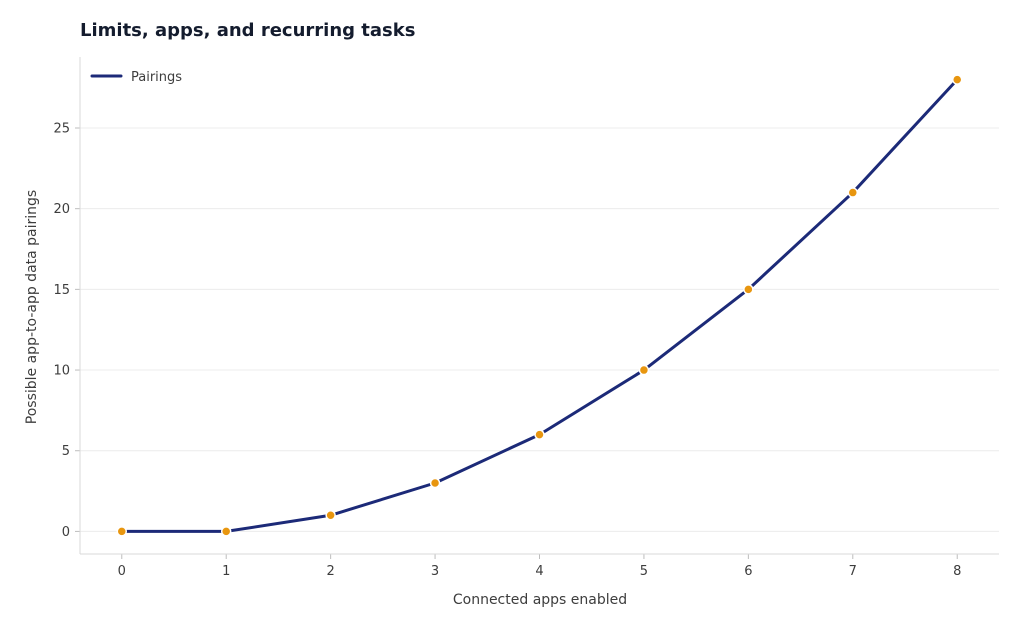  Describe the element at coordinates (61, 290) in the screenshot. I see `y-tick-label: 15` at that location.